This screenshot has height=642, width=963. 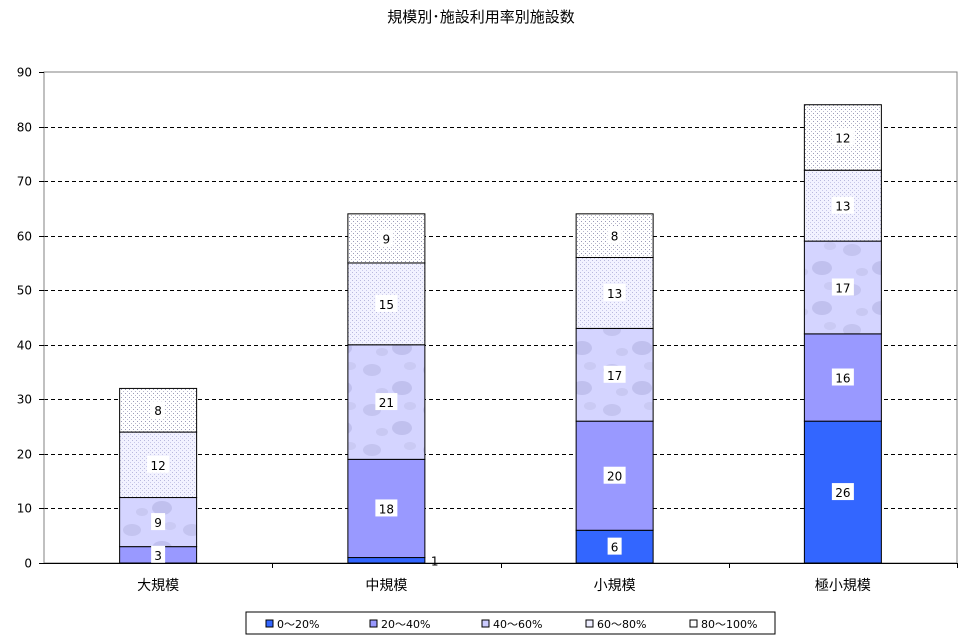 What do you see at coordinates (24, 237) in the screenshot?
I see `y-tick-label: 60` at bounding box center [24, 237].